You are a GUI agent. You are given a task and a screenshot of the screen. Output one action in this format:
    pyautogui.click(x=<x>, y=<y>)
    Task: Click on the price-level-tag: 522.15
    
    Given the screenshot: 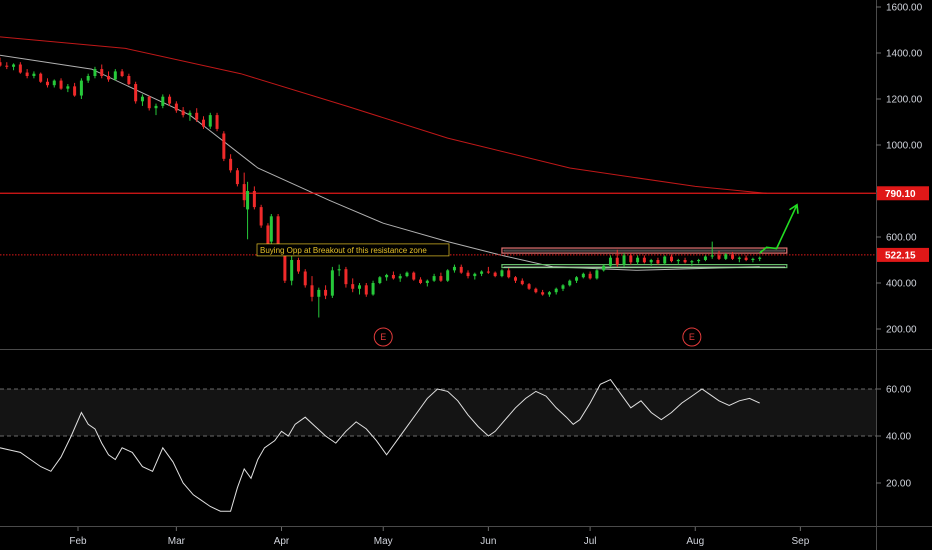 What is the action you would take?
    pyautogui.click(x=903, y=254)
    